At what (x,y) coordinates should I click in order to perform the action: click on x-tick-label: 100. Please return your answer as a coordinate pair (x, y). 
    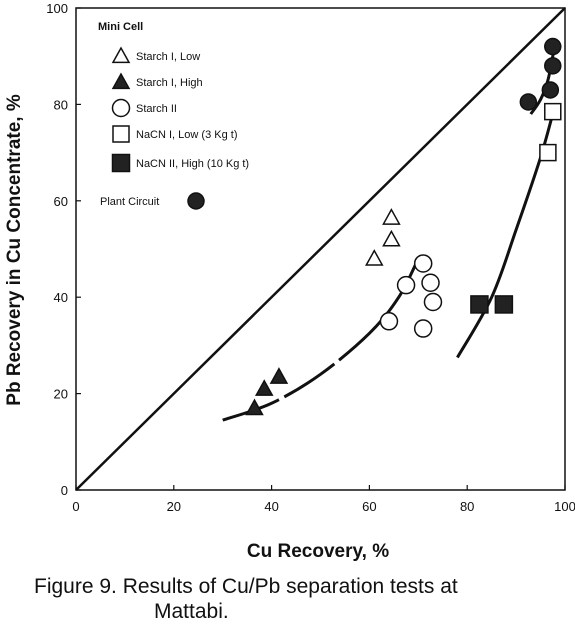
    Looking at the image, I should click on (564, 506).